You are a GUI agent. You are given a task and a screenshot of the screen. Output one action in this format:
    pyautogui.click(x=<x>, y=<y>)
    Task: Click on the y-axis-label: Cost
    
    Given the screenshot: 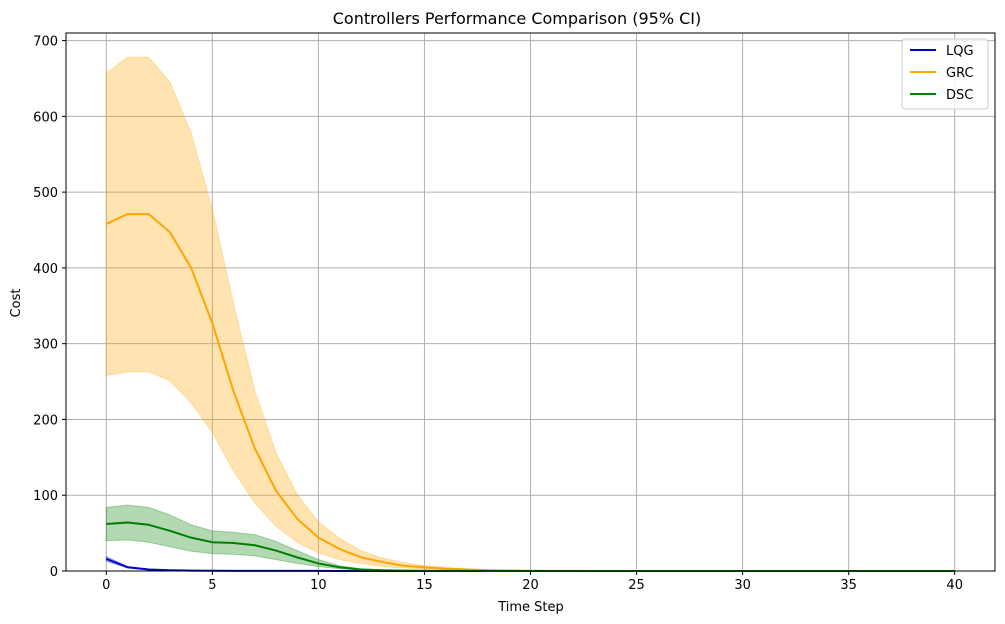 What is the action you would take?
    pyautogui.click(x=16, y=303)
    